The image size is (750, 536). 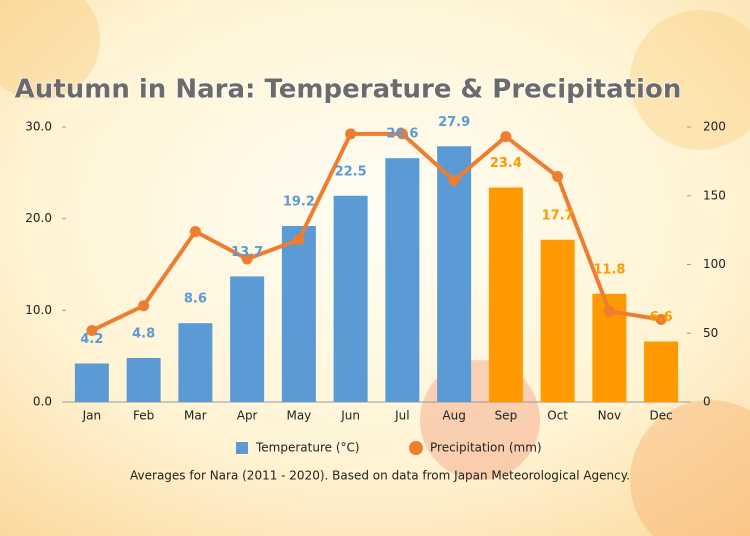 What do you see at coordinates (401, 416) in the screenshot?
I see `x-tick-label: Jul` at bounding box center [401, 416].